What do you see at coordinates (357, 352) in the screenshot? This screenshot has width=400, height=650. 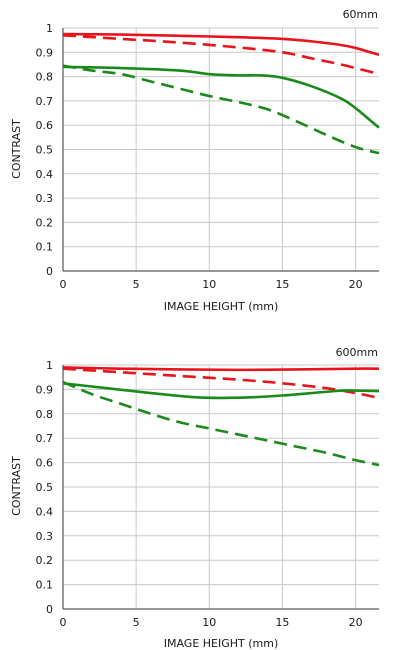 I see `focal-length-label: 600mm` at bounding box center [357, 352].